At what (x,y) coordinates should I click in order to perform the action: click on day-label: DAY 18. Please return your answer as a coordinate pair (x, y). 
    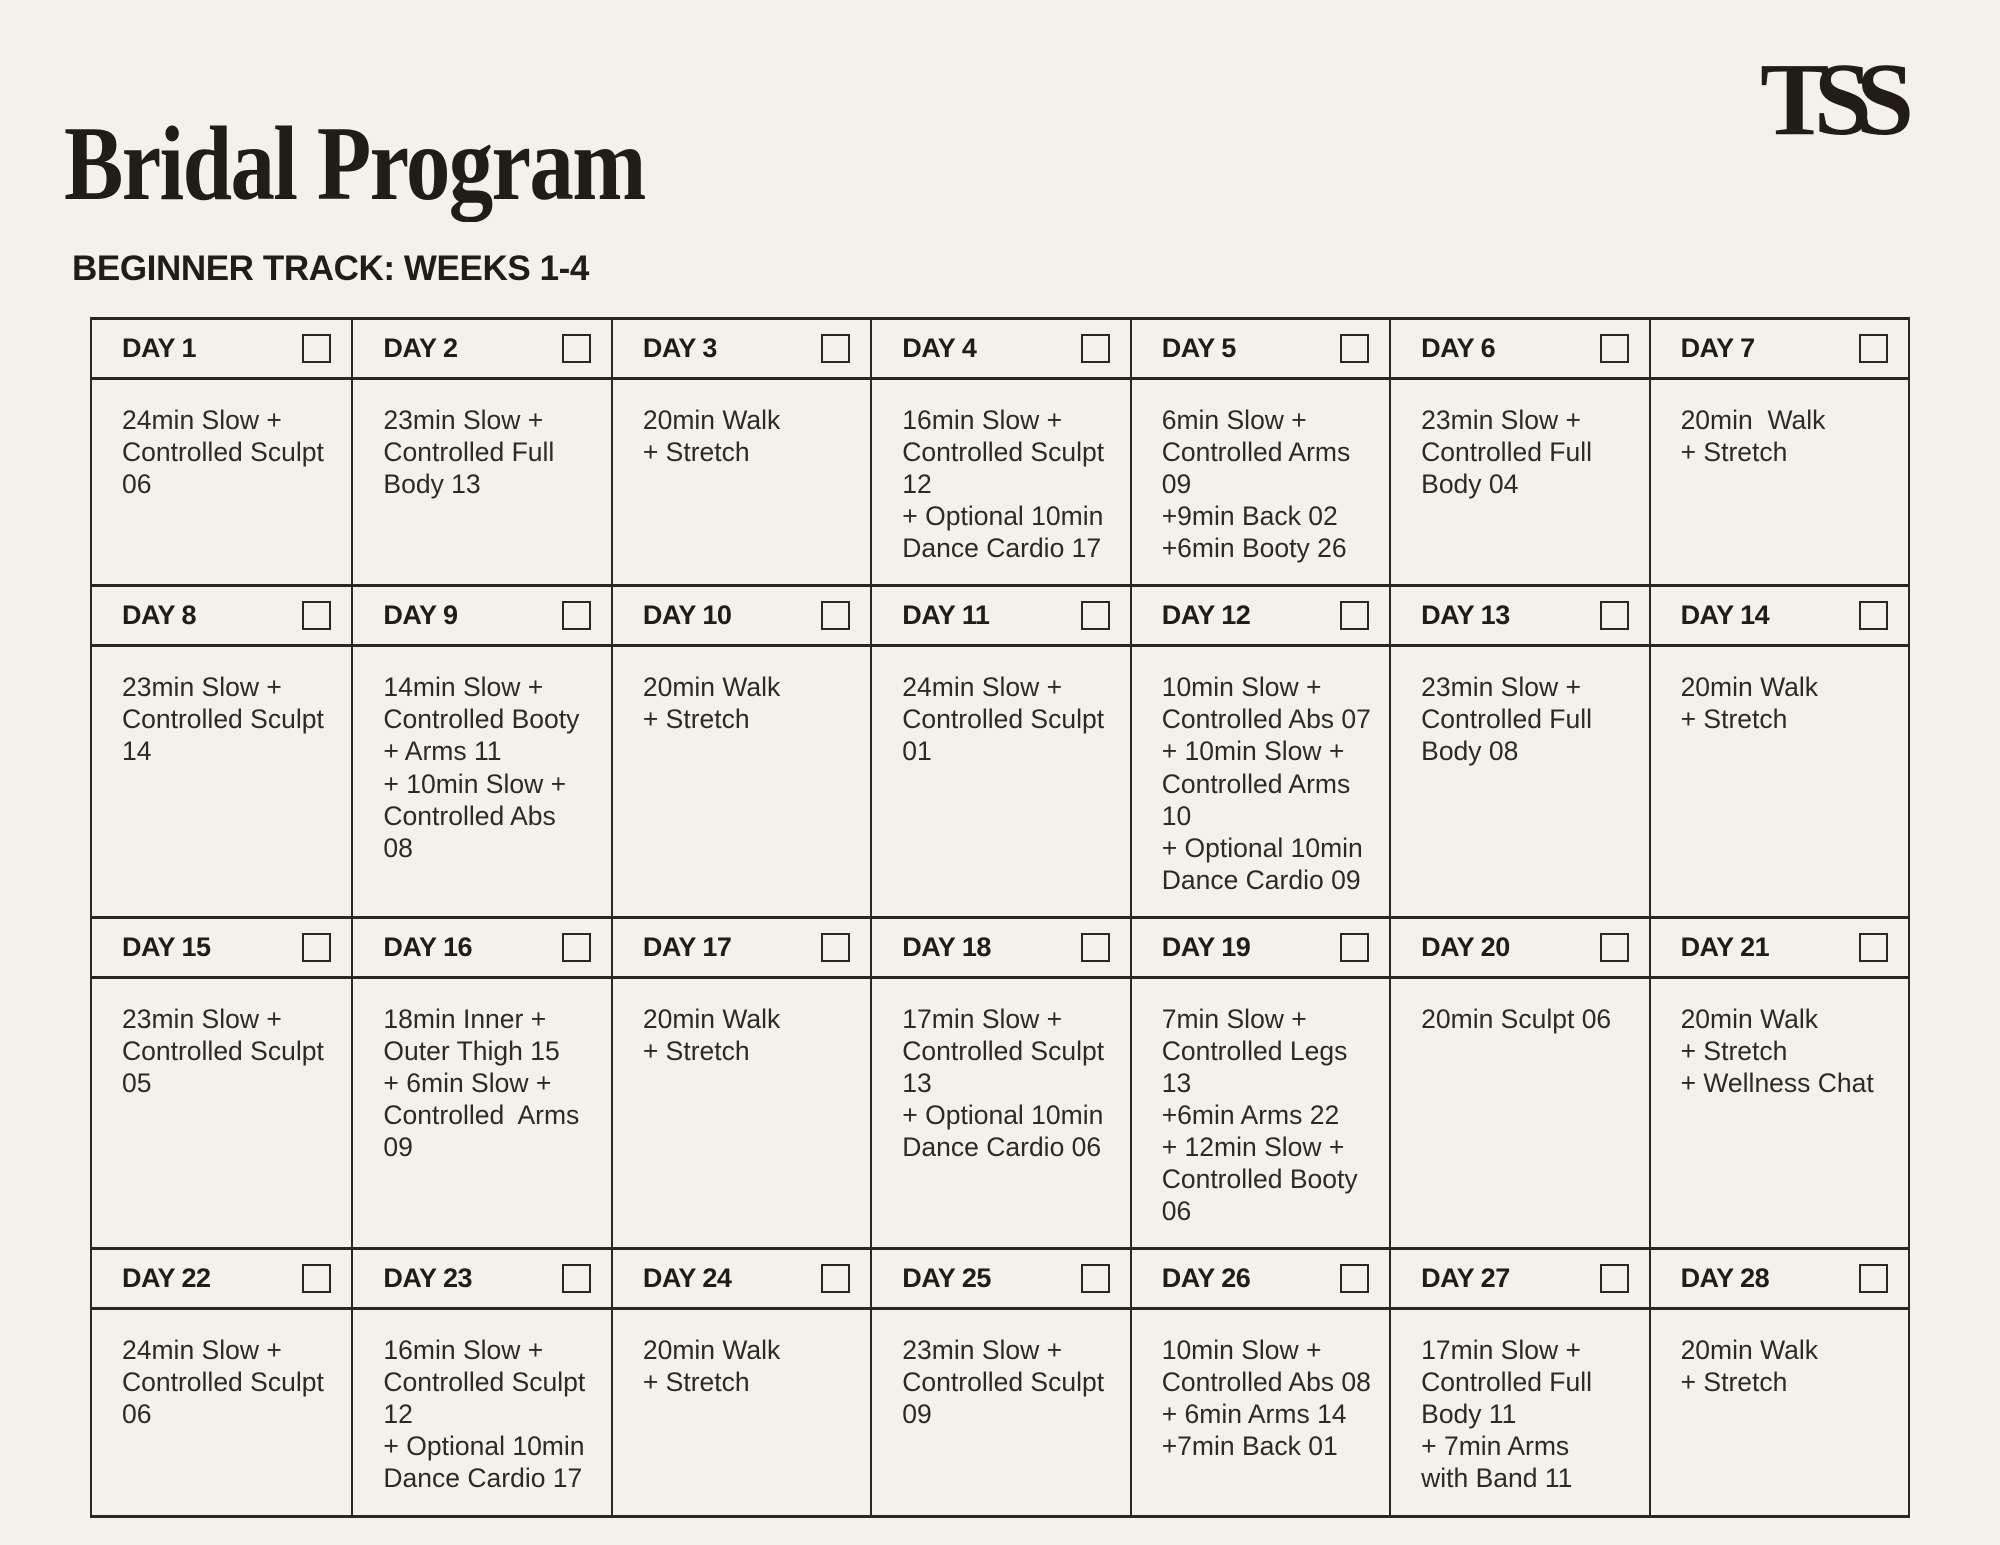
    Looking at the image, I should click on (946, 946).